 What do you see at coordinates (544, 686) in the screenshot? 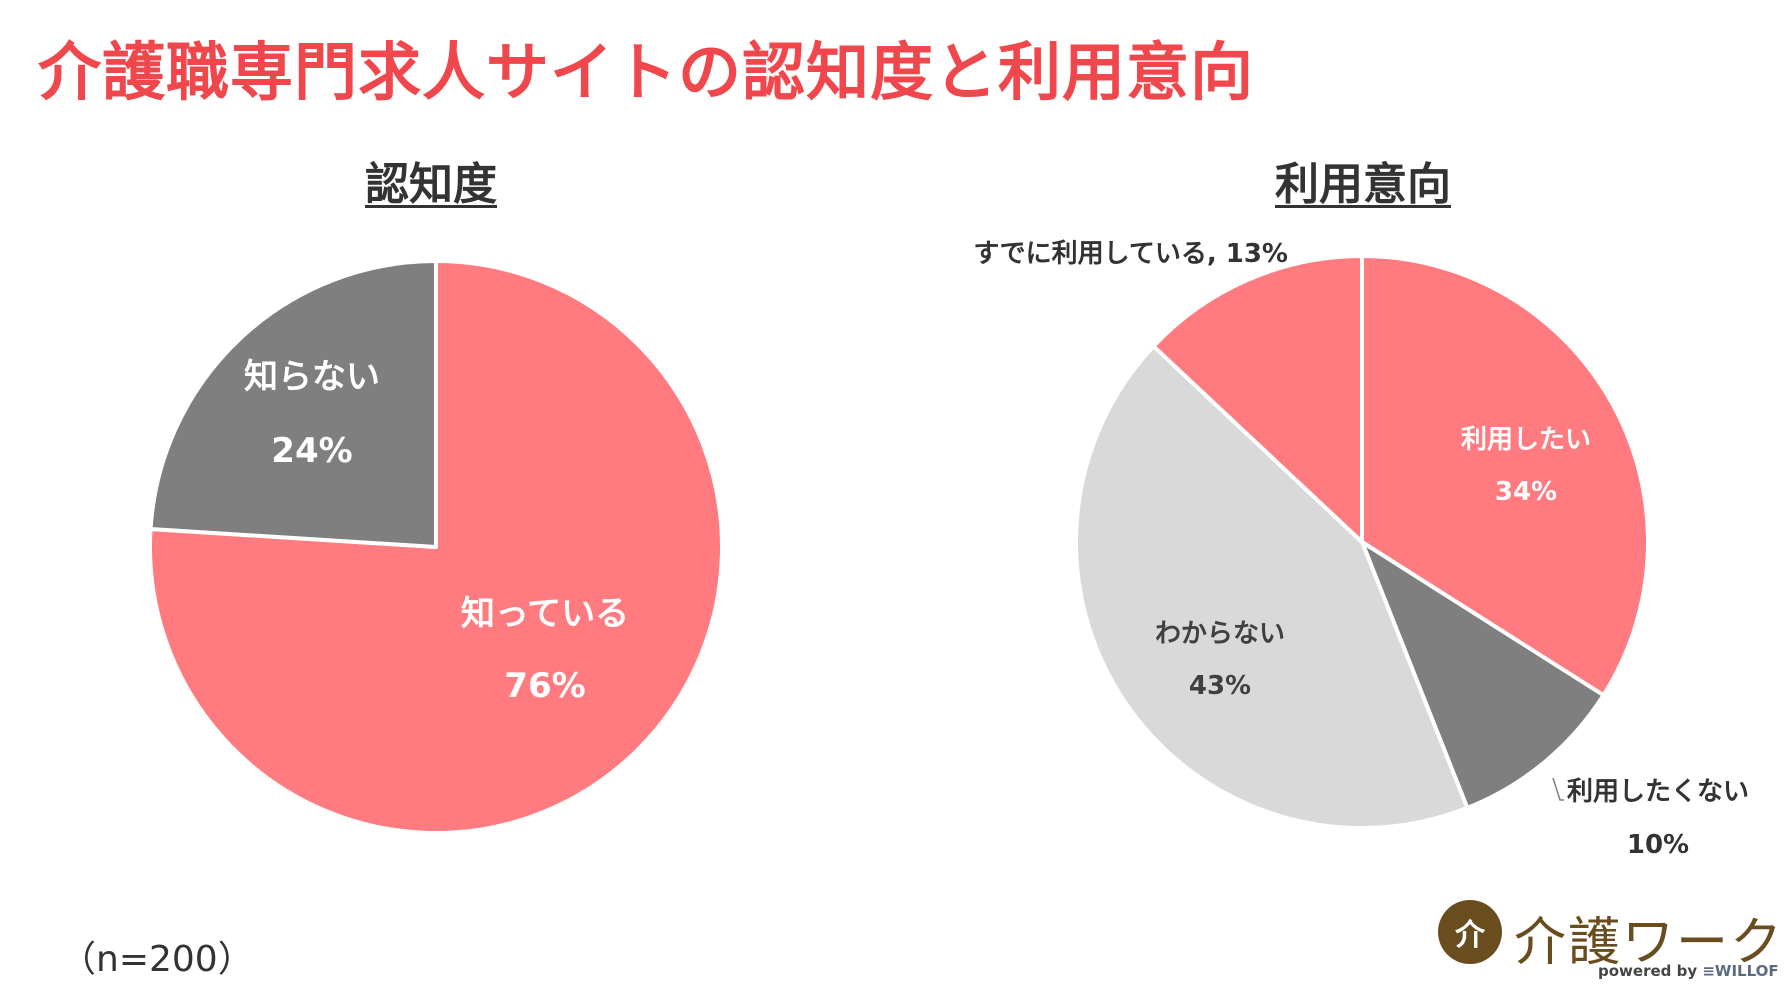
I see `value-known: 76%` at bounding box center [544, 686].